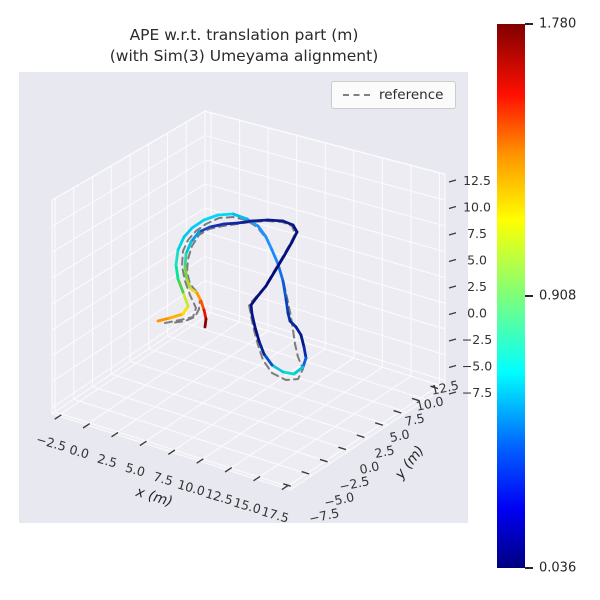 Image resolution: width=600 pixels, height=600 pixels. What do you see at coordinates (244, 56) in the screenshot?
I see `plot-title-line2: (with Sim(3) Umeyama alignment)` at bounding box center [244, 56].